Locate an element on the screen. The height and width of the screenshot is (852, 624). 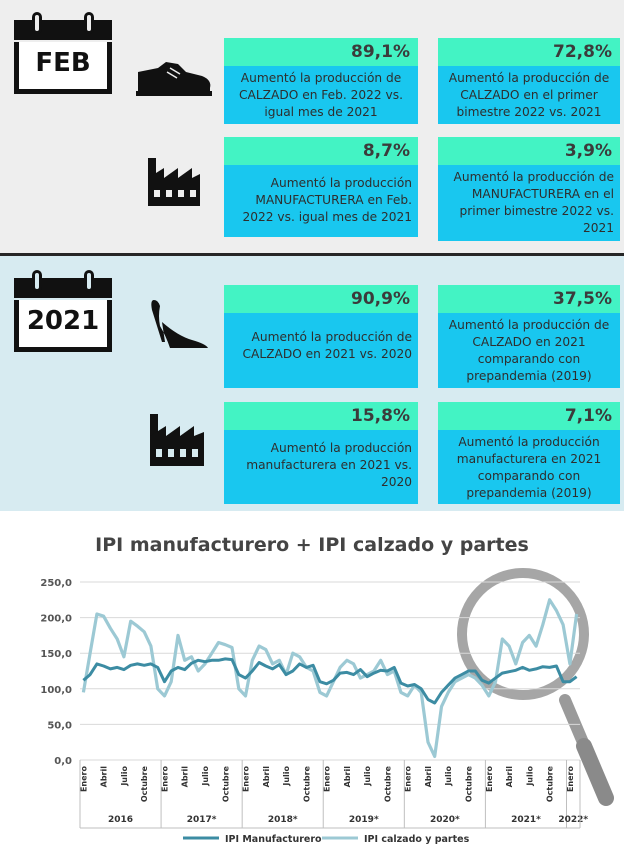
year-label: 2019* is located at coordinates (364, 820).